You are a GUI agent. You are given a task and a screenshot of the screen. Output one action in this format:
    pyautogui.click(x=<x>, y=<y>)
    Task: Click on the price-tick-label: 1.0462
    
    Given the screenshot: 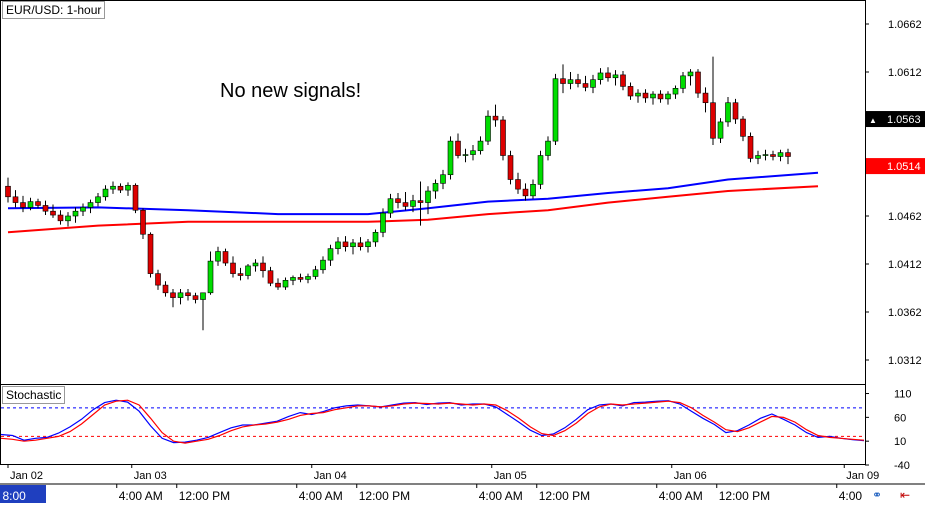 What is the action you would take?
    pyautogui.click(x=905, y=217)
    